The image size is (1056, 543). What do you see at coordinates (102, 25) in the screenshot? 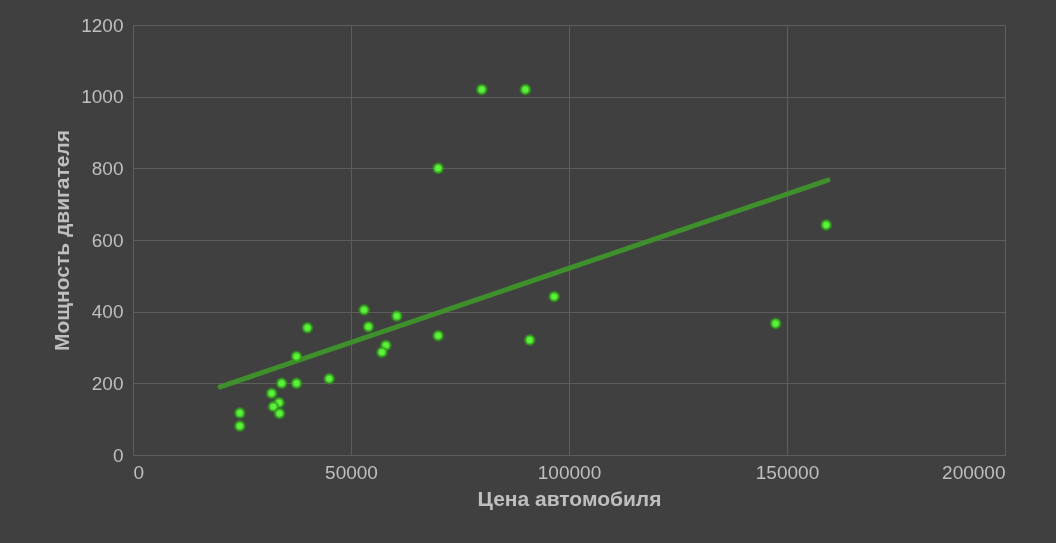
I see `y-tick-label: 1200` at bounding box center [102, 25].